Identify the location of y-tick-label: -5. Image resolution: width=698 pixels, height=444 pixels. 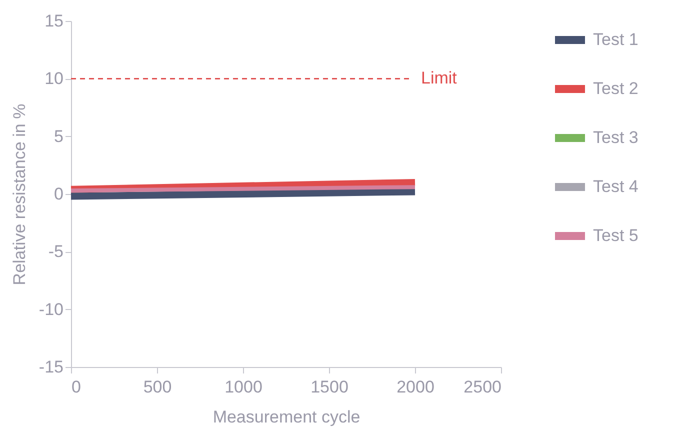
(56, 252).